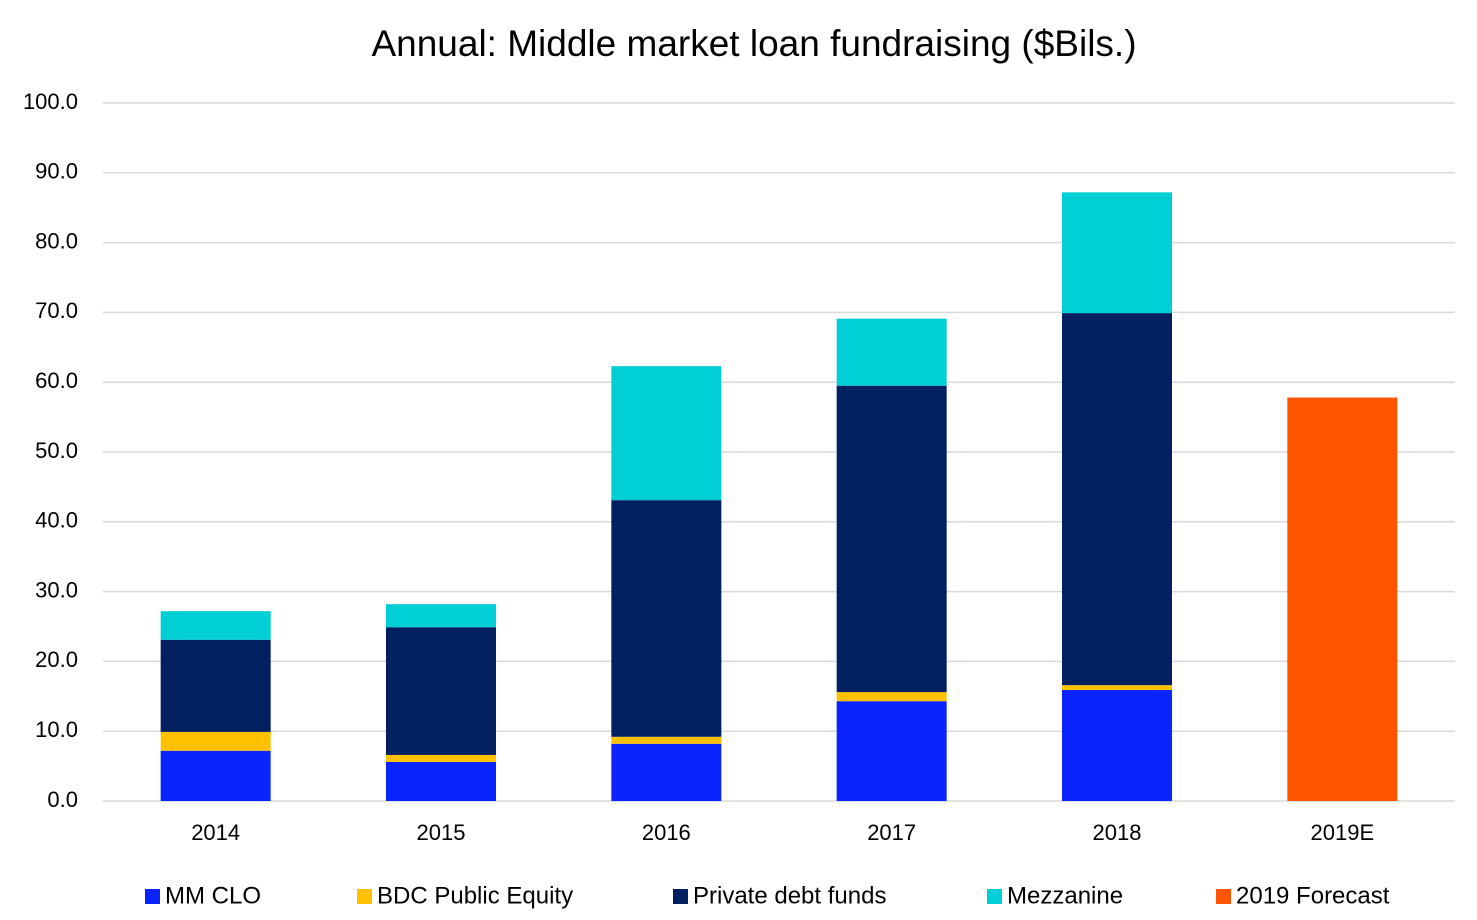 The height and width of the screenshot is (920, 1477). What do you see at coordinates (50, 101) in the screenshot?
I see `y-tick-label: 100.0` at bounding box center [50, 101].